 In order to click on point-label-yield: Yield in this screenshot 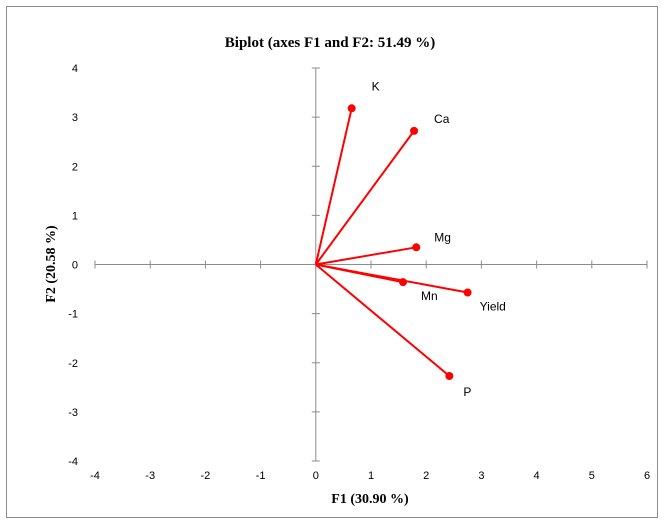, I will do `click(493, 307)`.